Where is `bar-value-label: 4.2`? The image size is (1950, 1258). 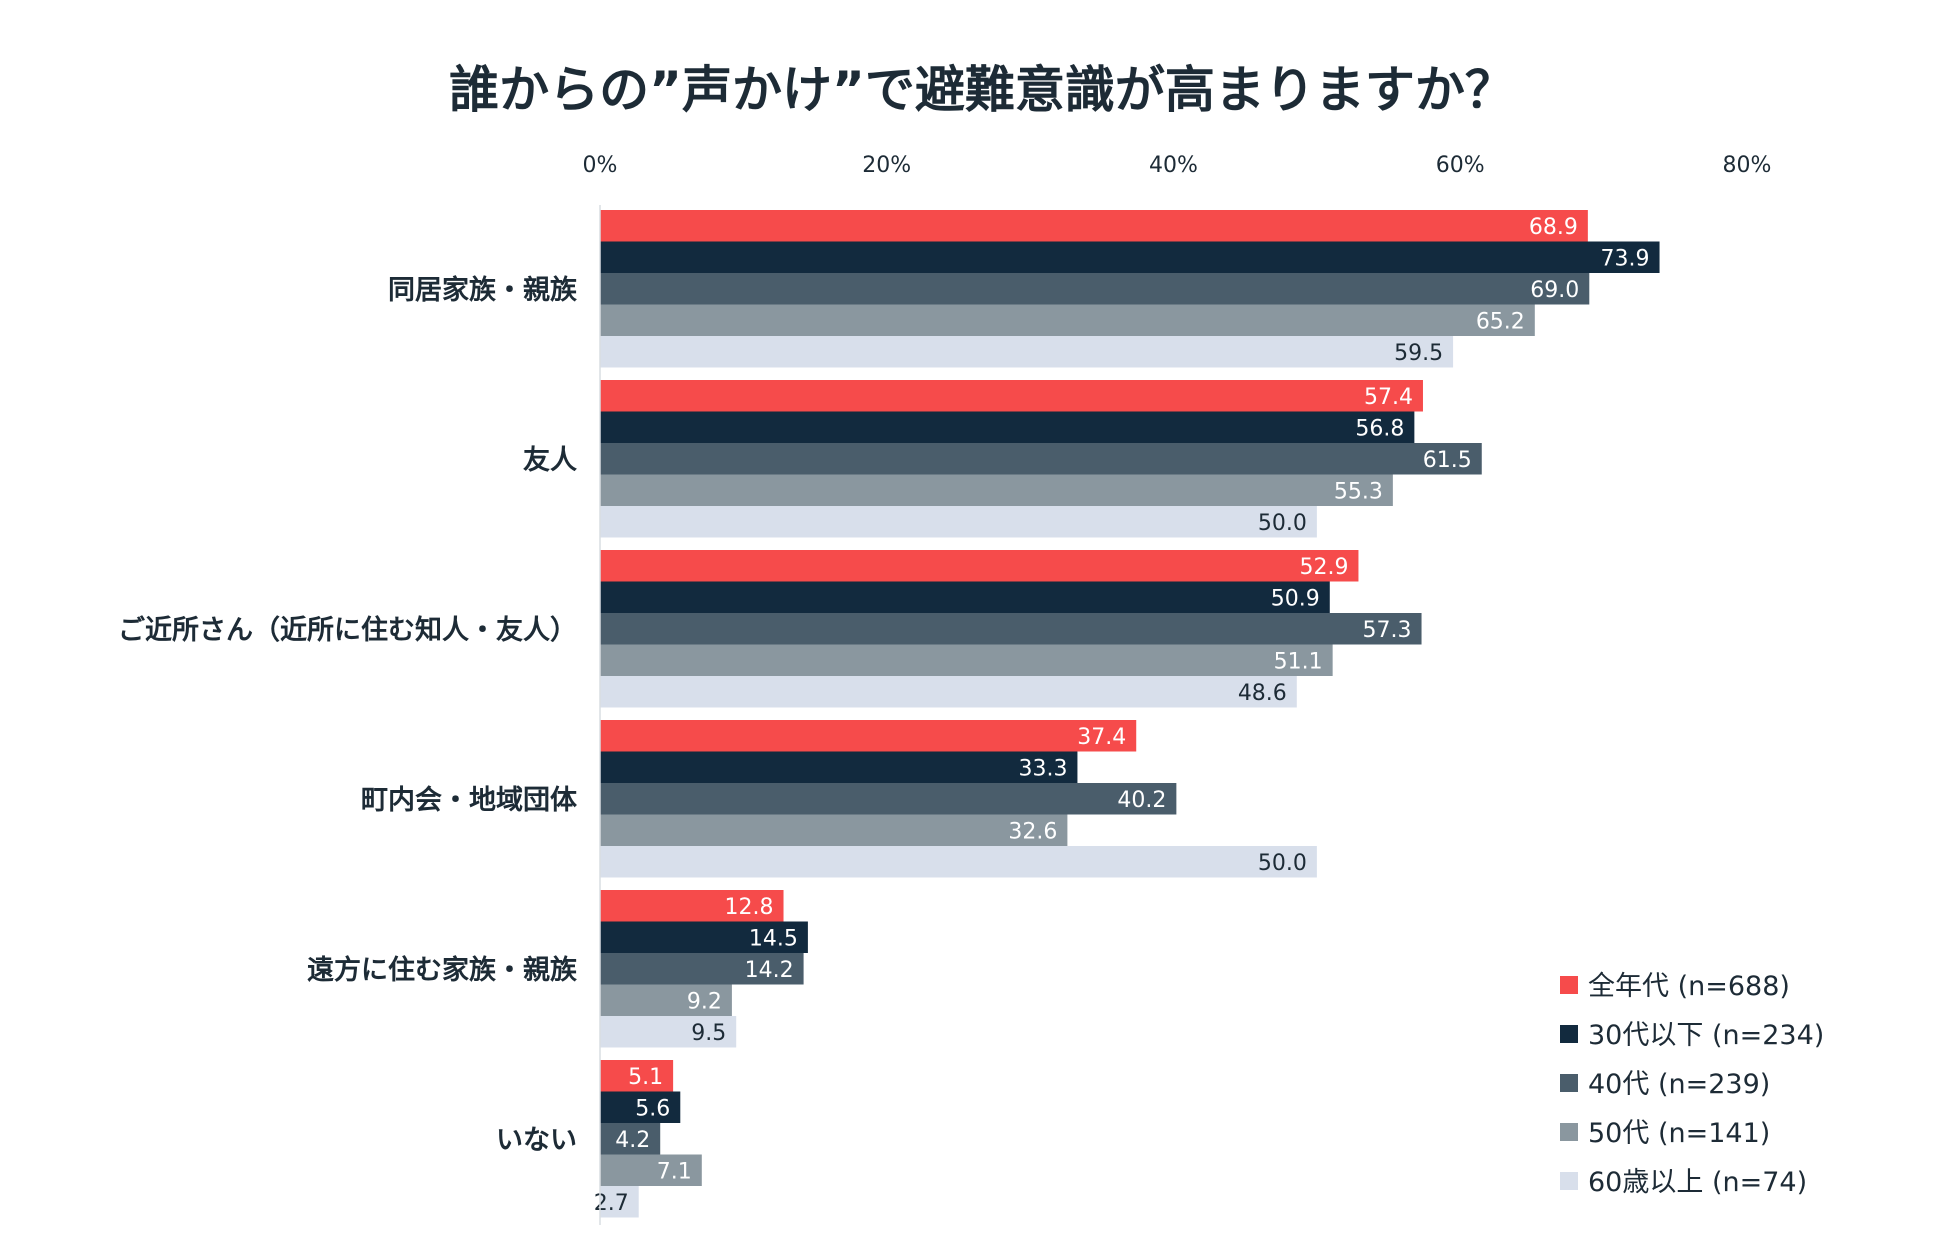 bar-value-label: 4.2 is located at coordinates (632, 1140).